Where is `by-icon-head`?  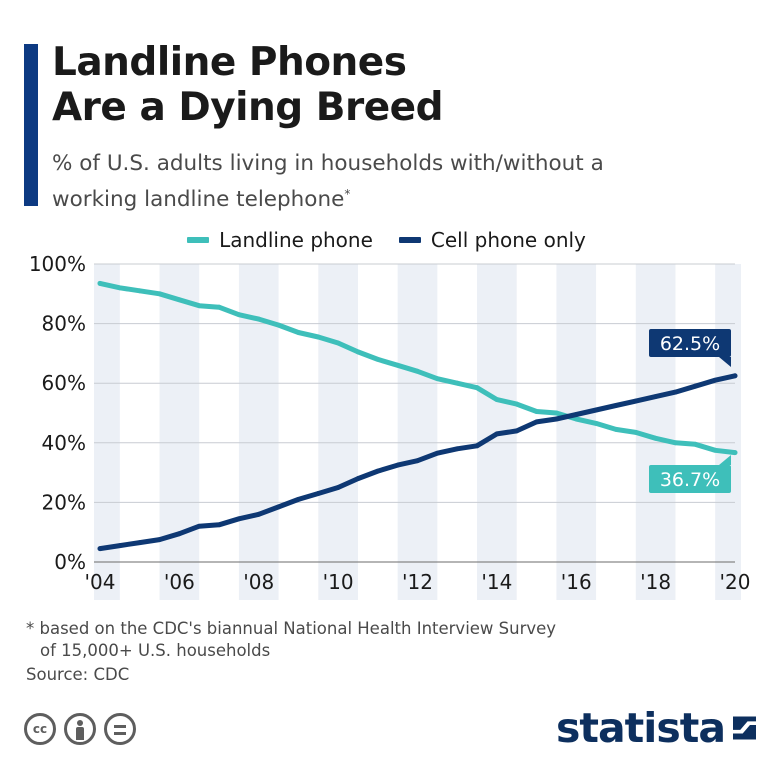 by-icon-head is located at coordinates (80, 723).